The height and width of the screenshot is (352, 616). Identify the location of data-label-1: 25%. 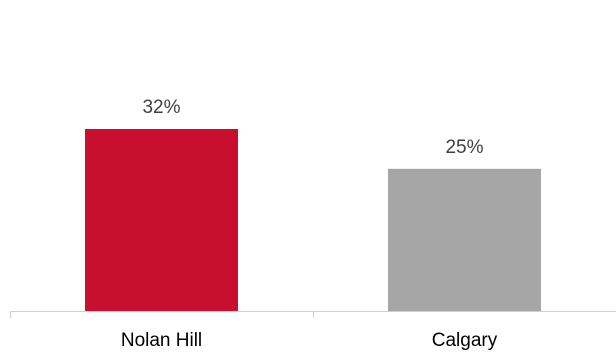
(464, 147).